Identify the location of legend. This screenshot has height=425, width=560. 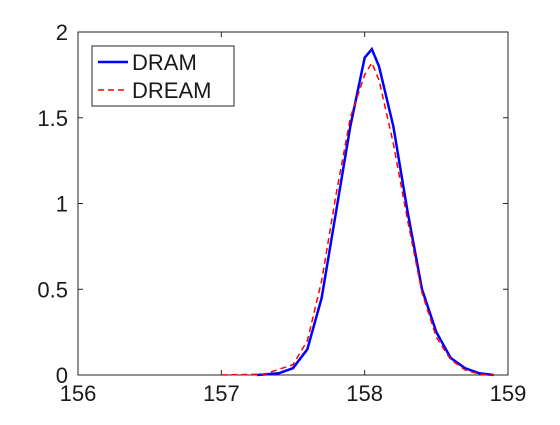
(163, 76).